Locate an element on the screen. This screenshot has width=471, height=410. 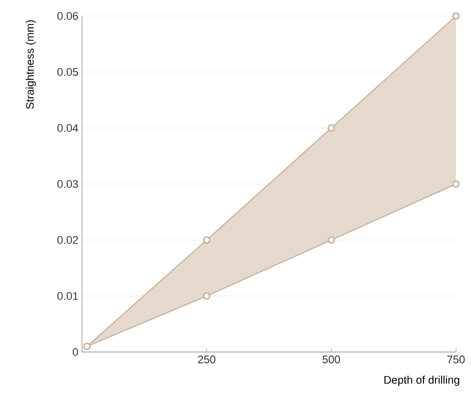
y-tick-label: 0.06 is located at coordinates (67, 16).